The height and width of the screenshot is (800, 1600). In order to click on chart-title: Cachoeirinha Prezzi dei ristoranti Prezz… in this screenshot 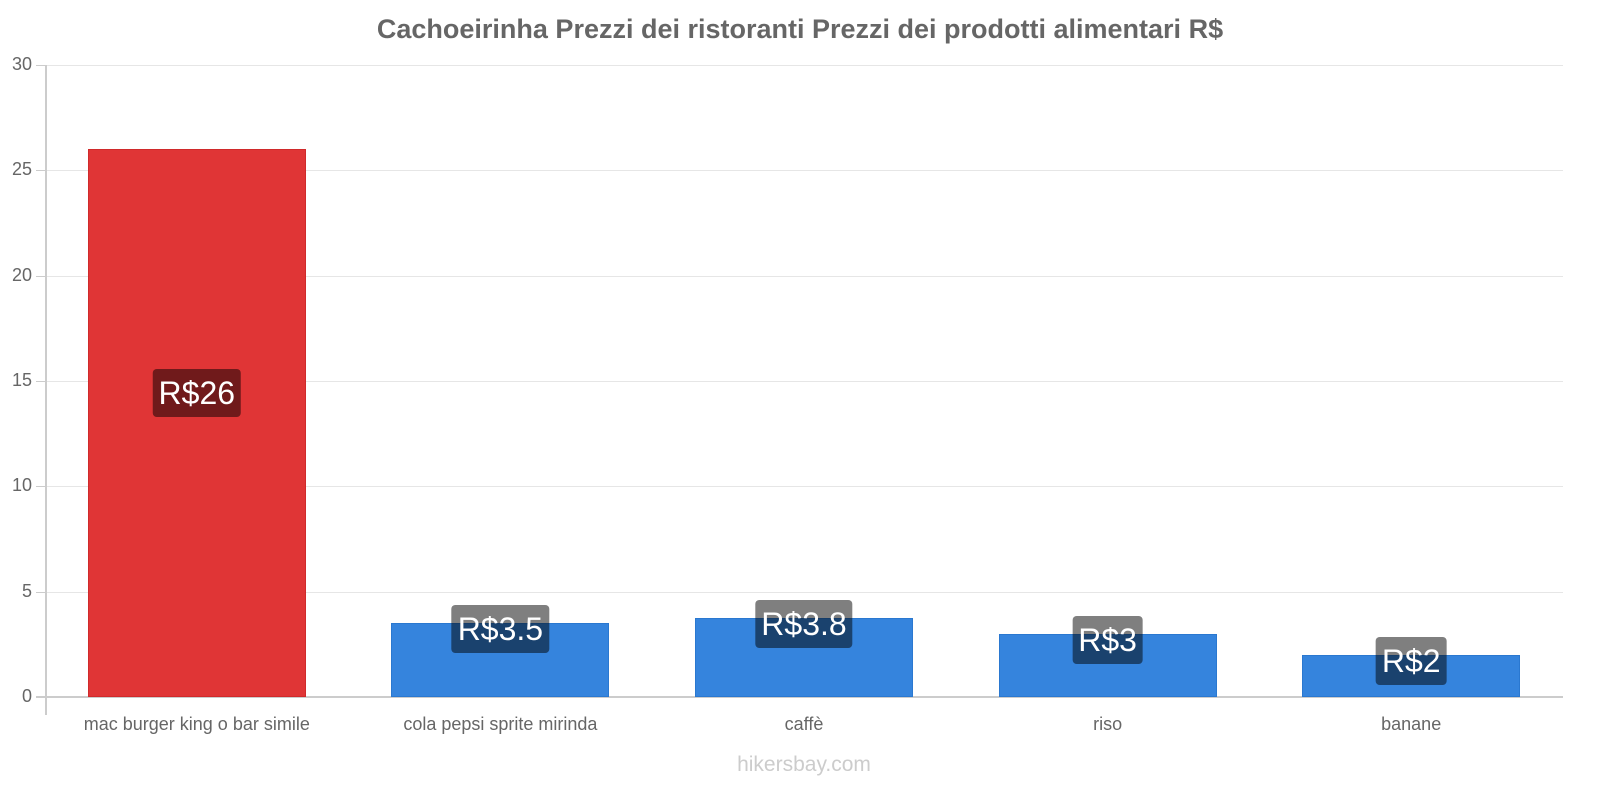, I will do `click(800, 29)`.